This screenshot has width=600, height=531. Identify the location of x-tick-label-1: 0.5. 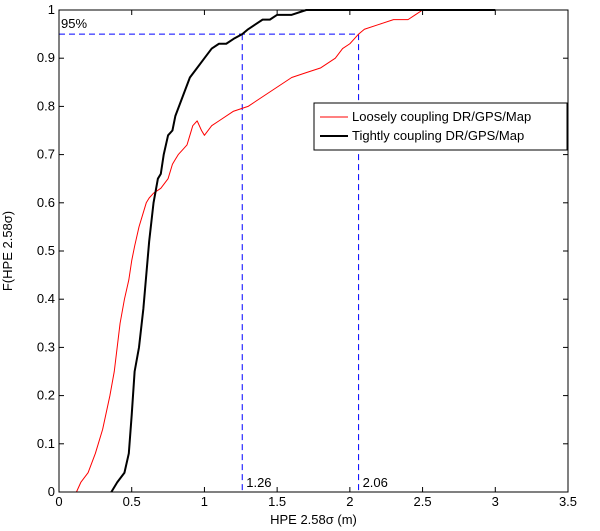
(132, 501).